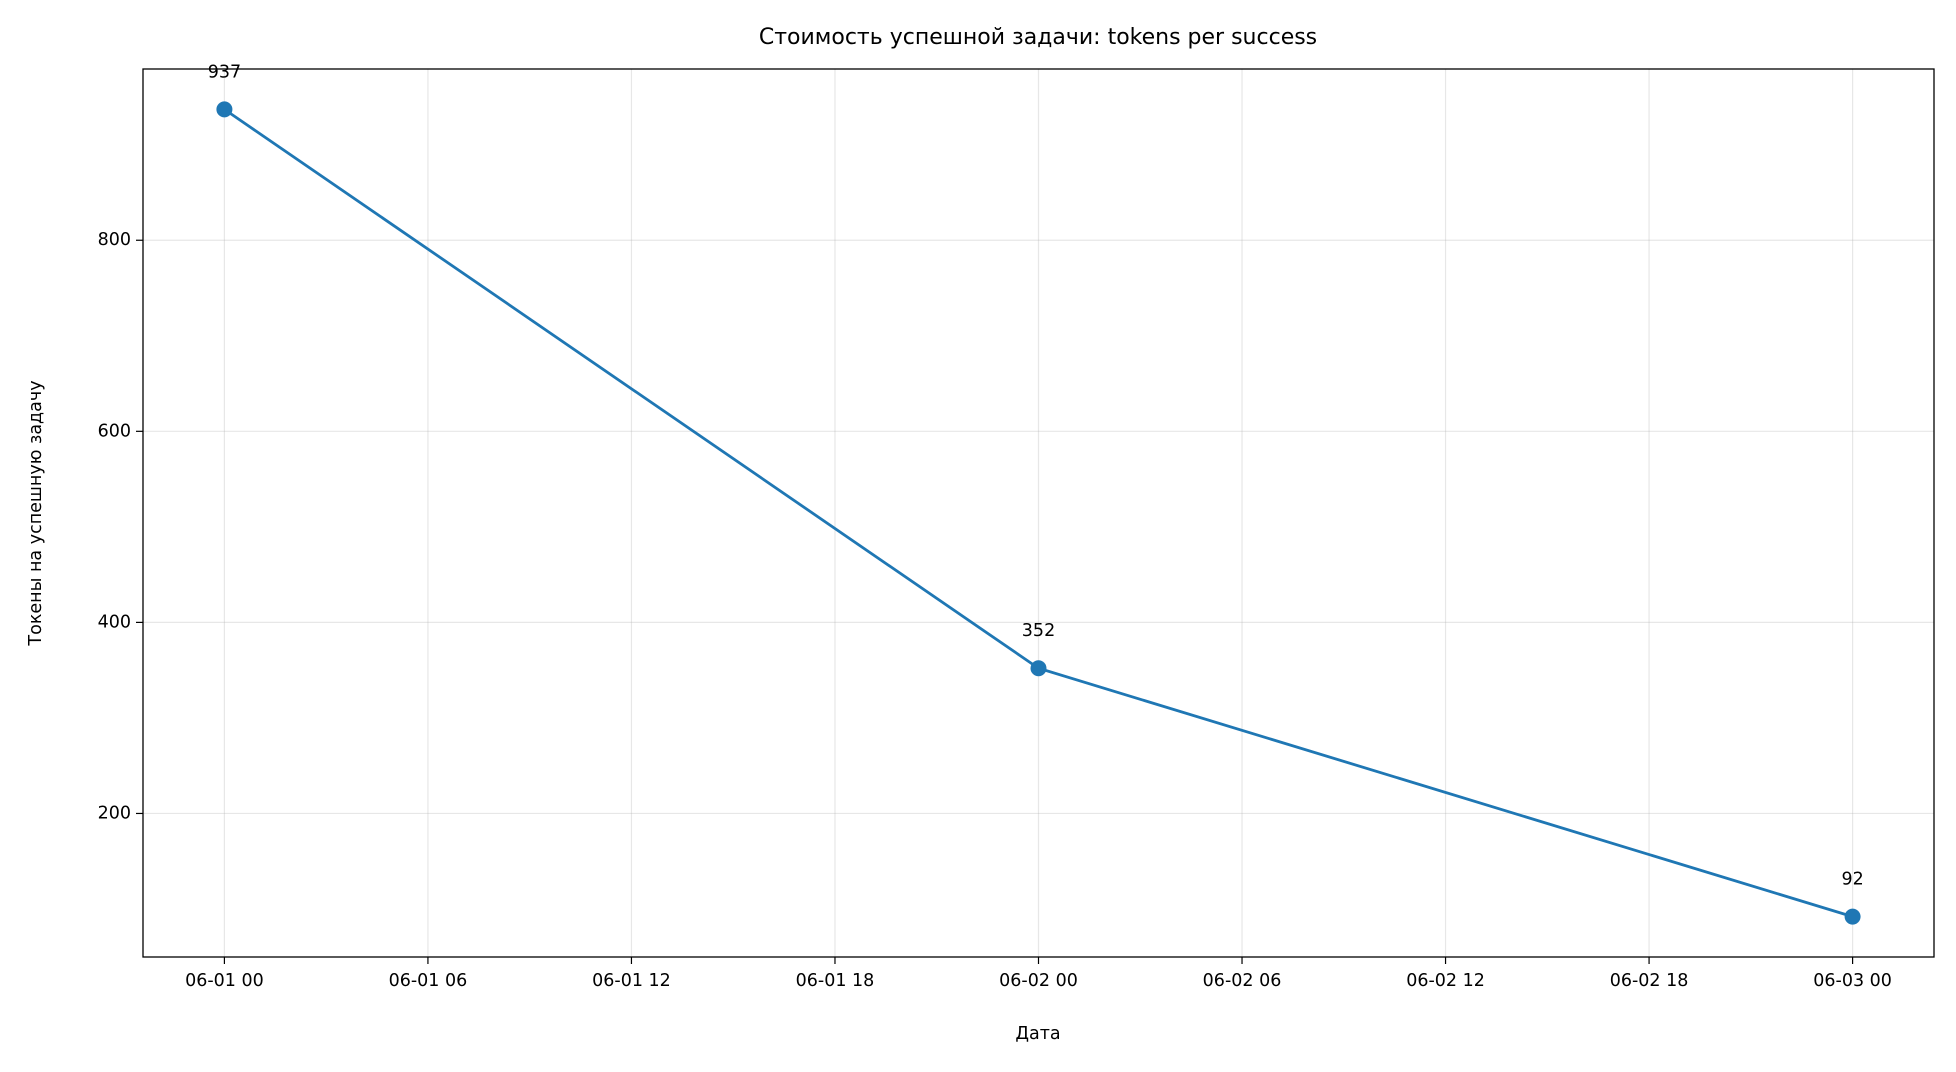  I want to click on y-tick-label: 800, so click(114, 240).